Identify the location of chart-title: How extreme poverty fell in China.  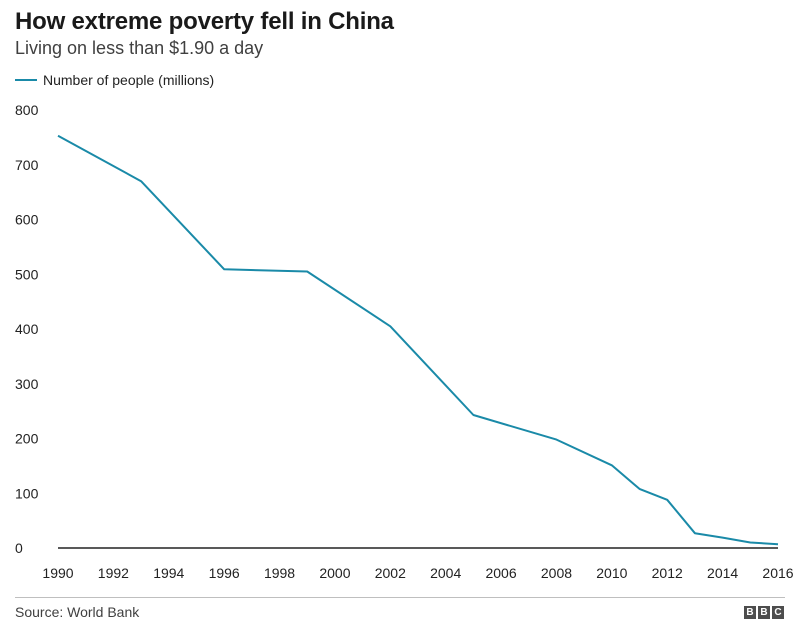
(204, 21).